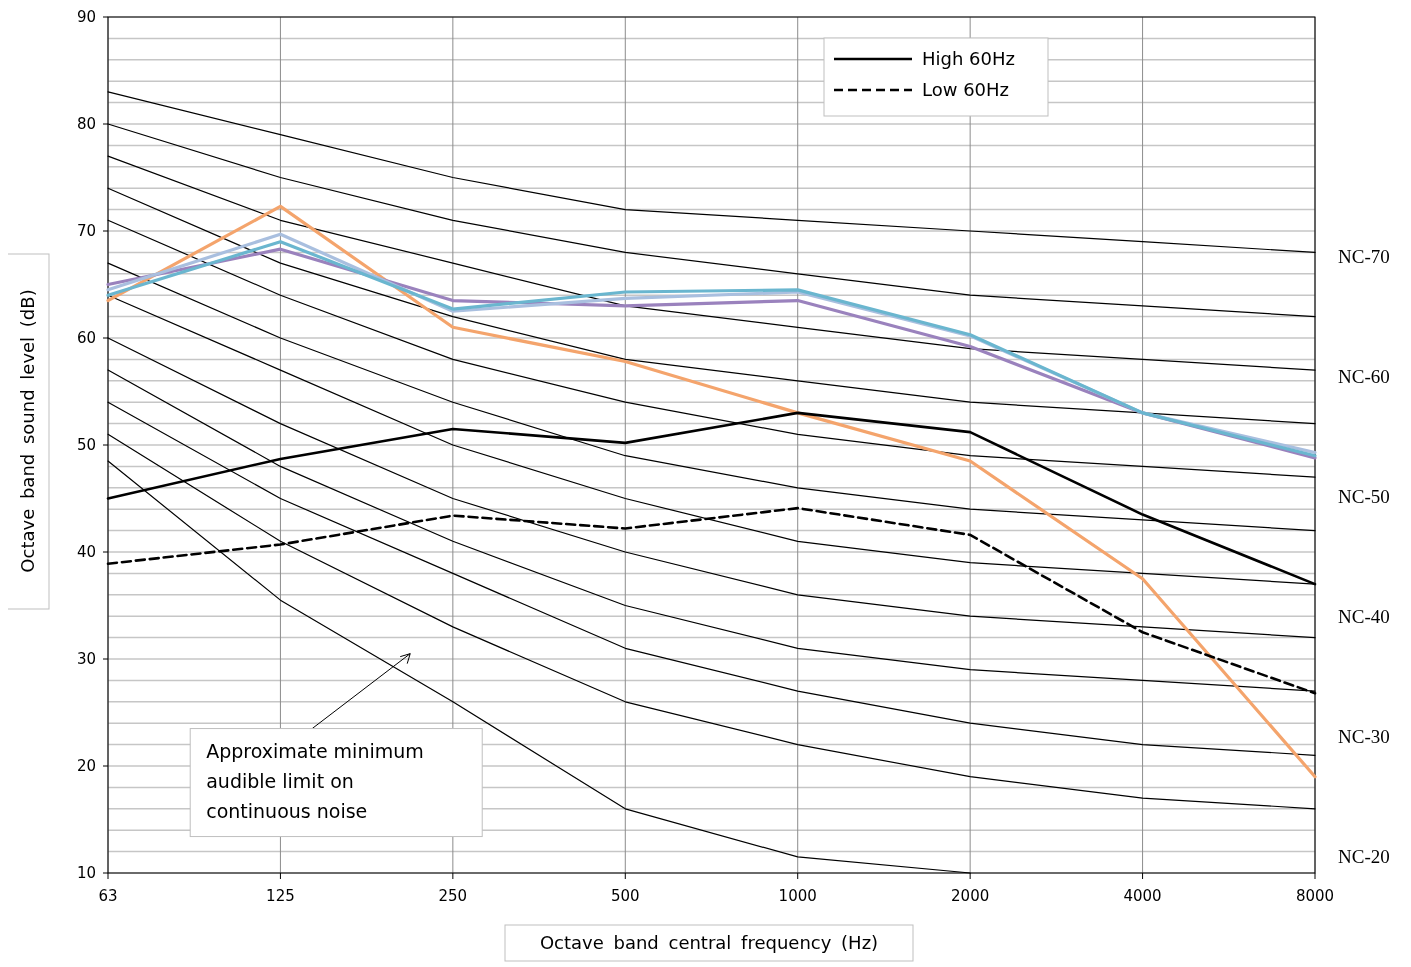 This screenshot has height=967, width=1411. What do you see at coordinates (1364, 856) in the screenshot?
I see `text: NC-20` at bounding box center [1364, 856].